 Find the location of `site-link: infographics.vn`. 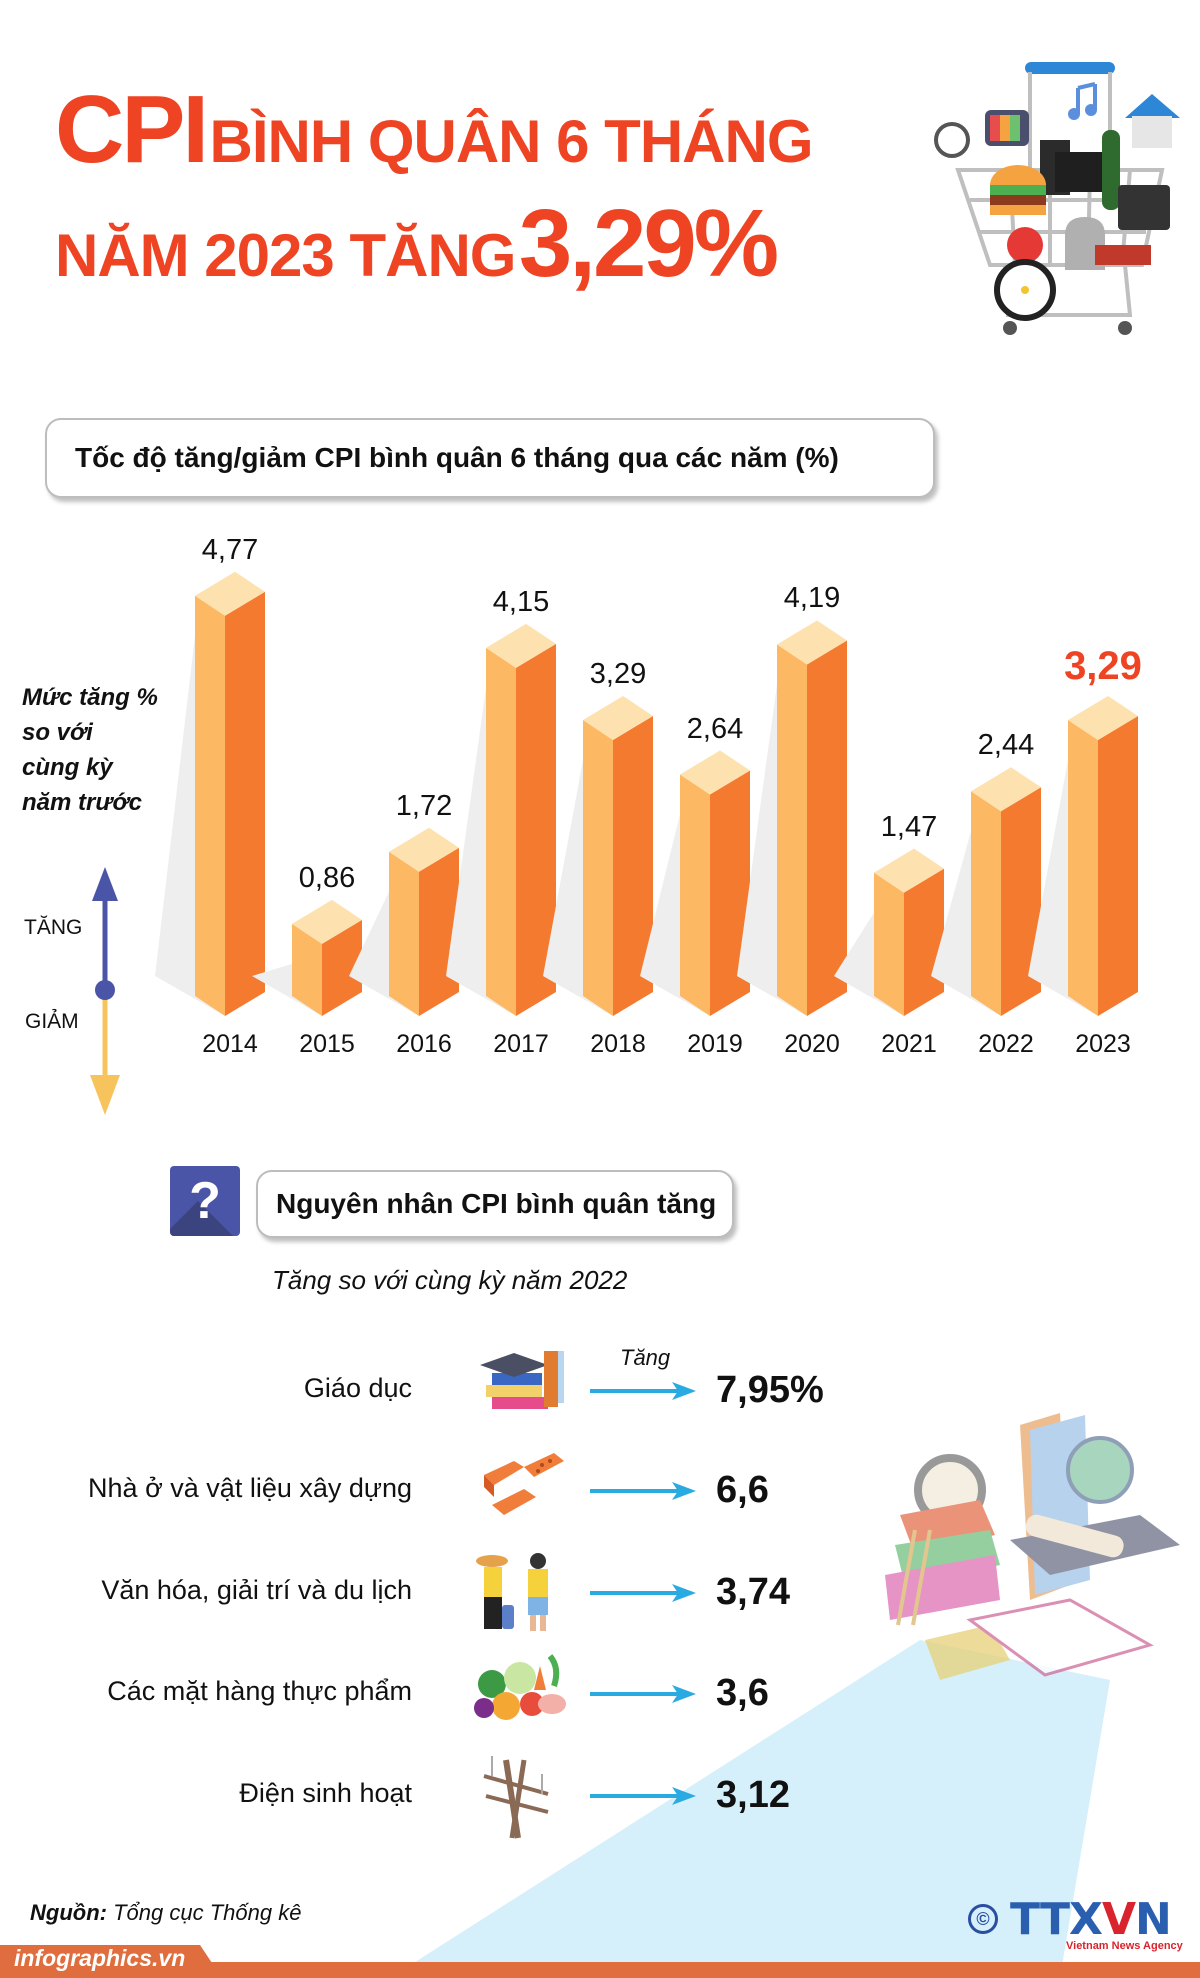

site-link: infographics.vn is located at coordinates (100, 1958).